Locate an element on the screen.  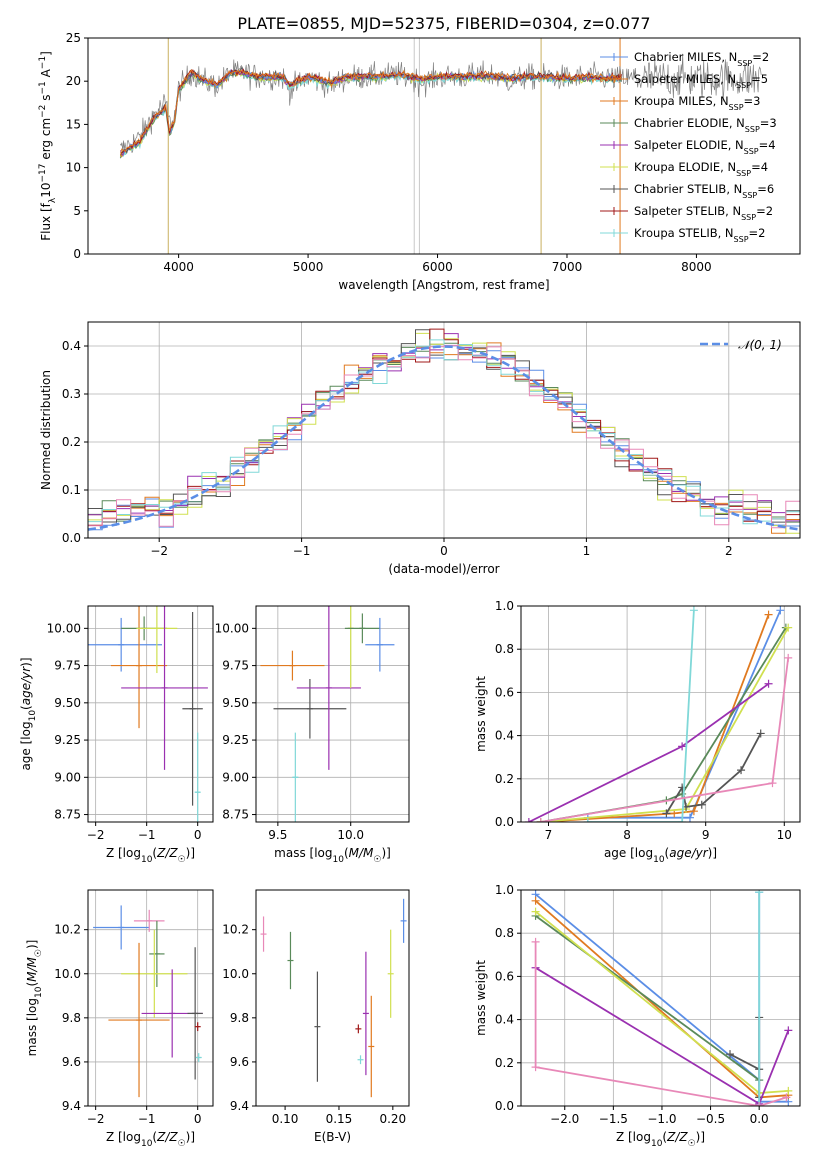
x-axis-label: age [log10(age/yr)] is located at coordinates (660, 855).